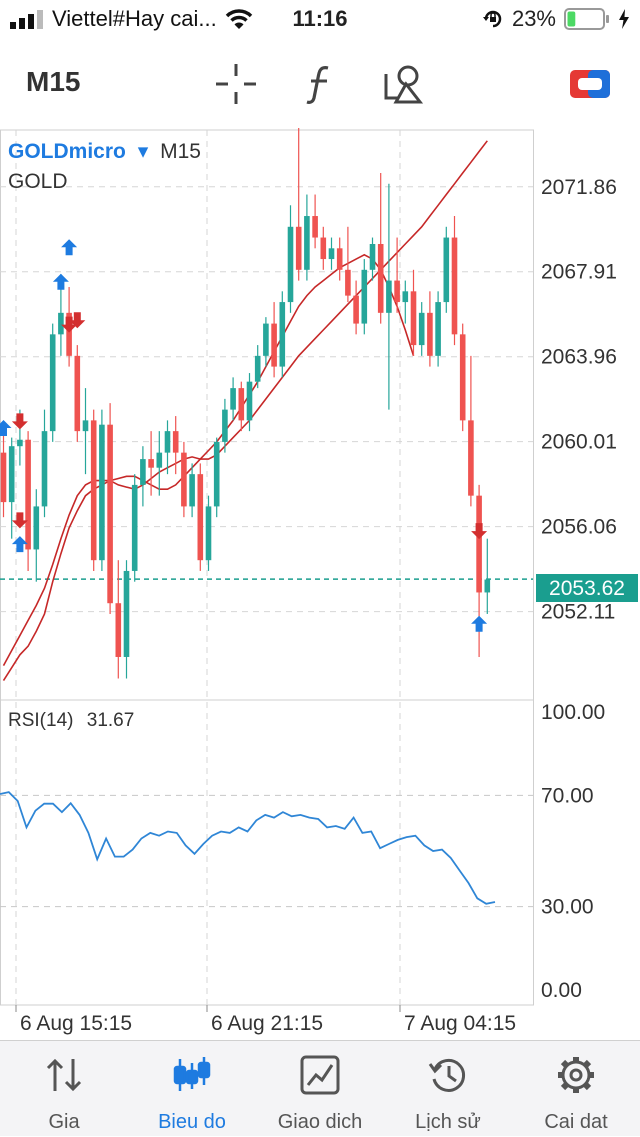 Image resolution: width=640 pixels, height=1137 pixels. I want to click on price-axis-label: 2063.96, so click(579, 357).